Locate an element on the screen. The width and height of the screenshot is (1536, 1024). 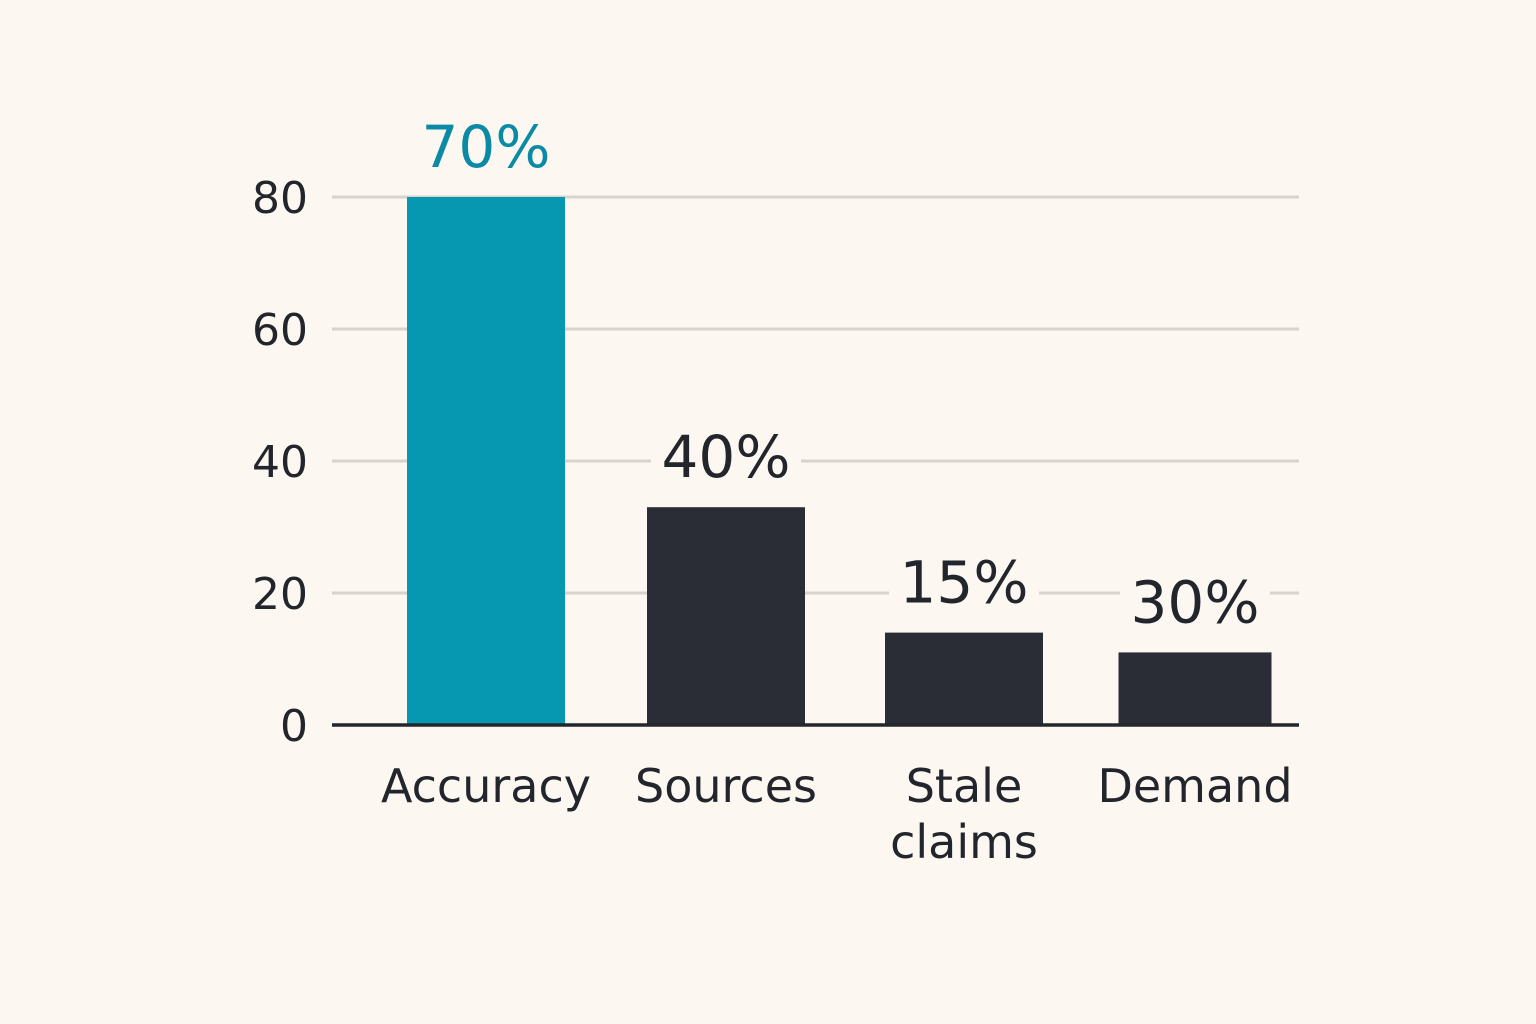
bar-stale-claims is located at coordinates (964, 678).